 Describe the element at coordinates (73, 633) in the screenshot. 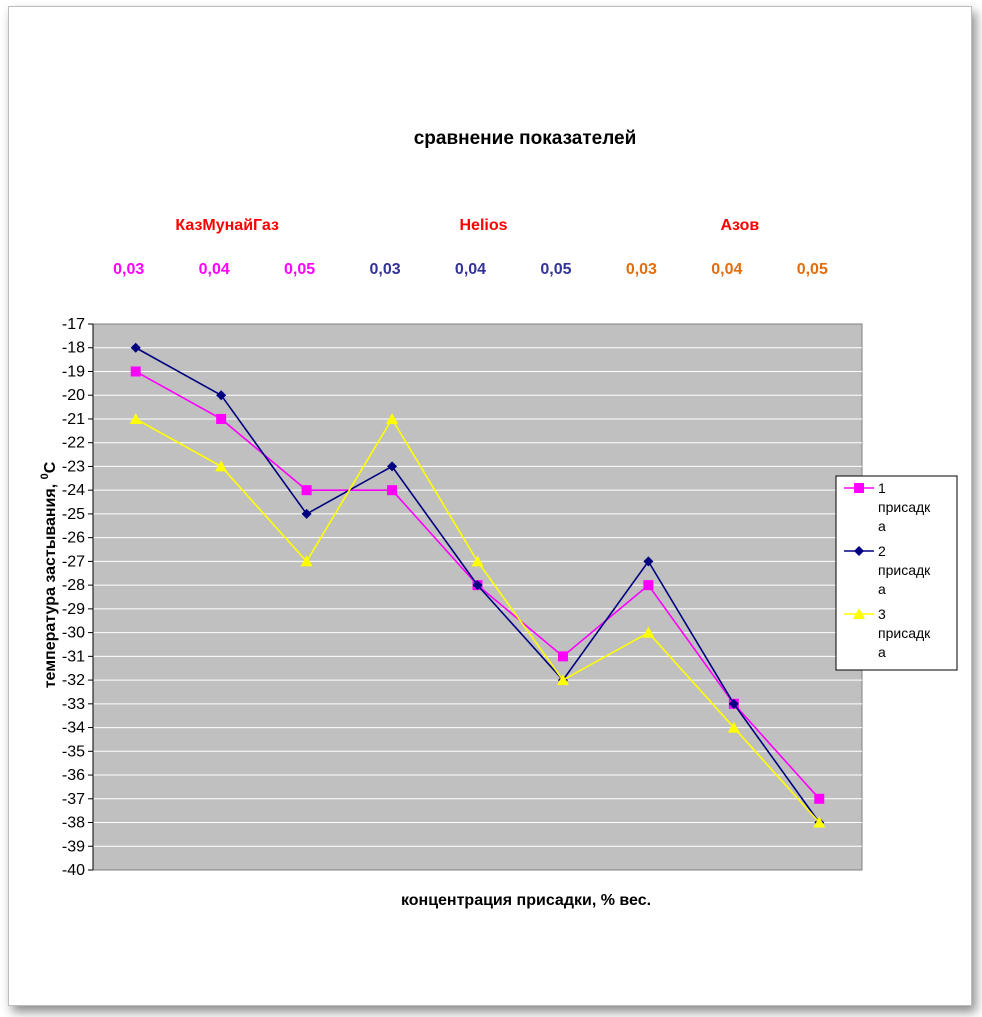

I see `y-tick-label: -30` at that location.